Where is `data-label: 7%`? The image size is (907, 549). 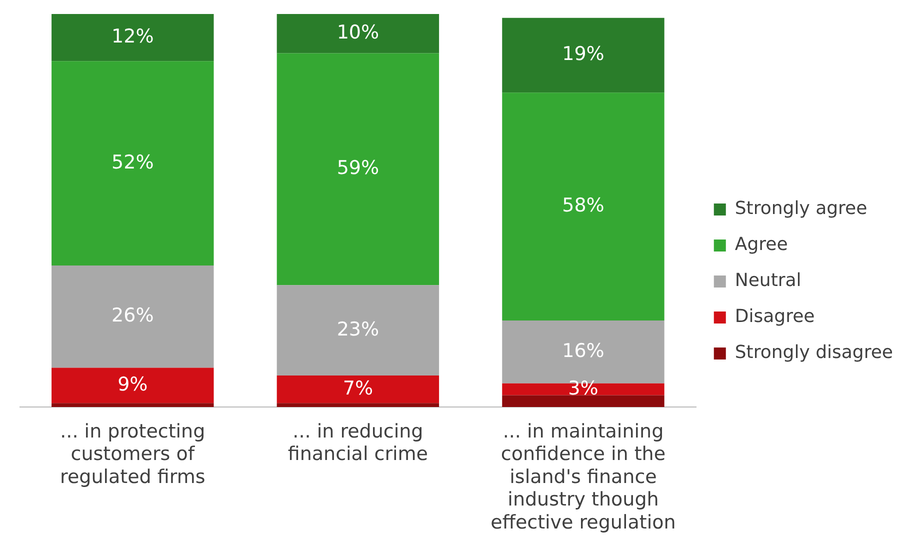
data-label: 7% is located at coordinates (358, 388).